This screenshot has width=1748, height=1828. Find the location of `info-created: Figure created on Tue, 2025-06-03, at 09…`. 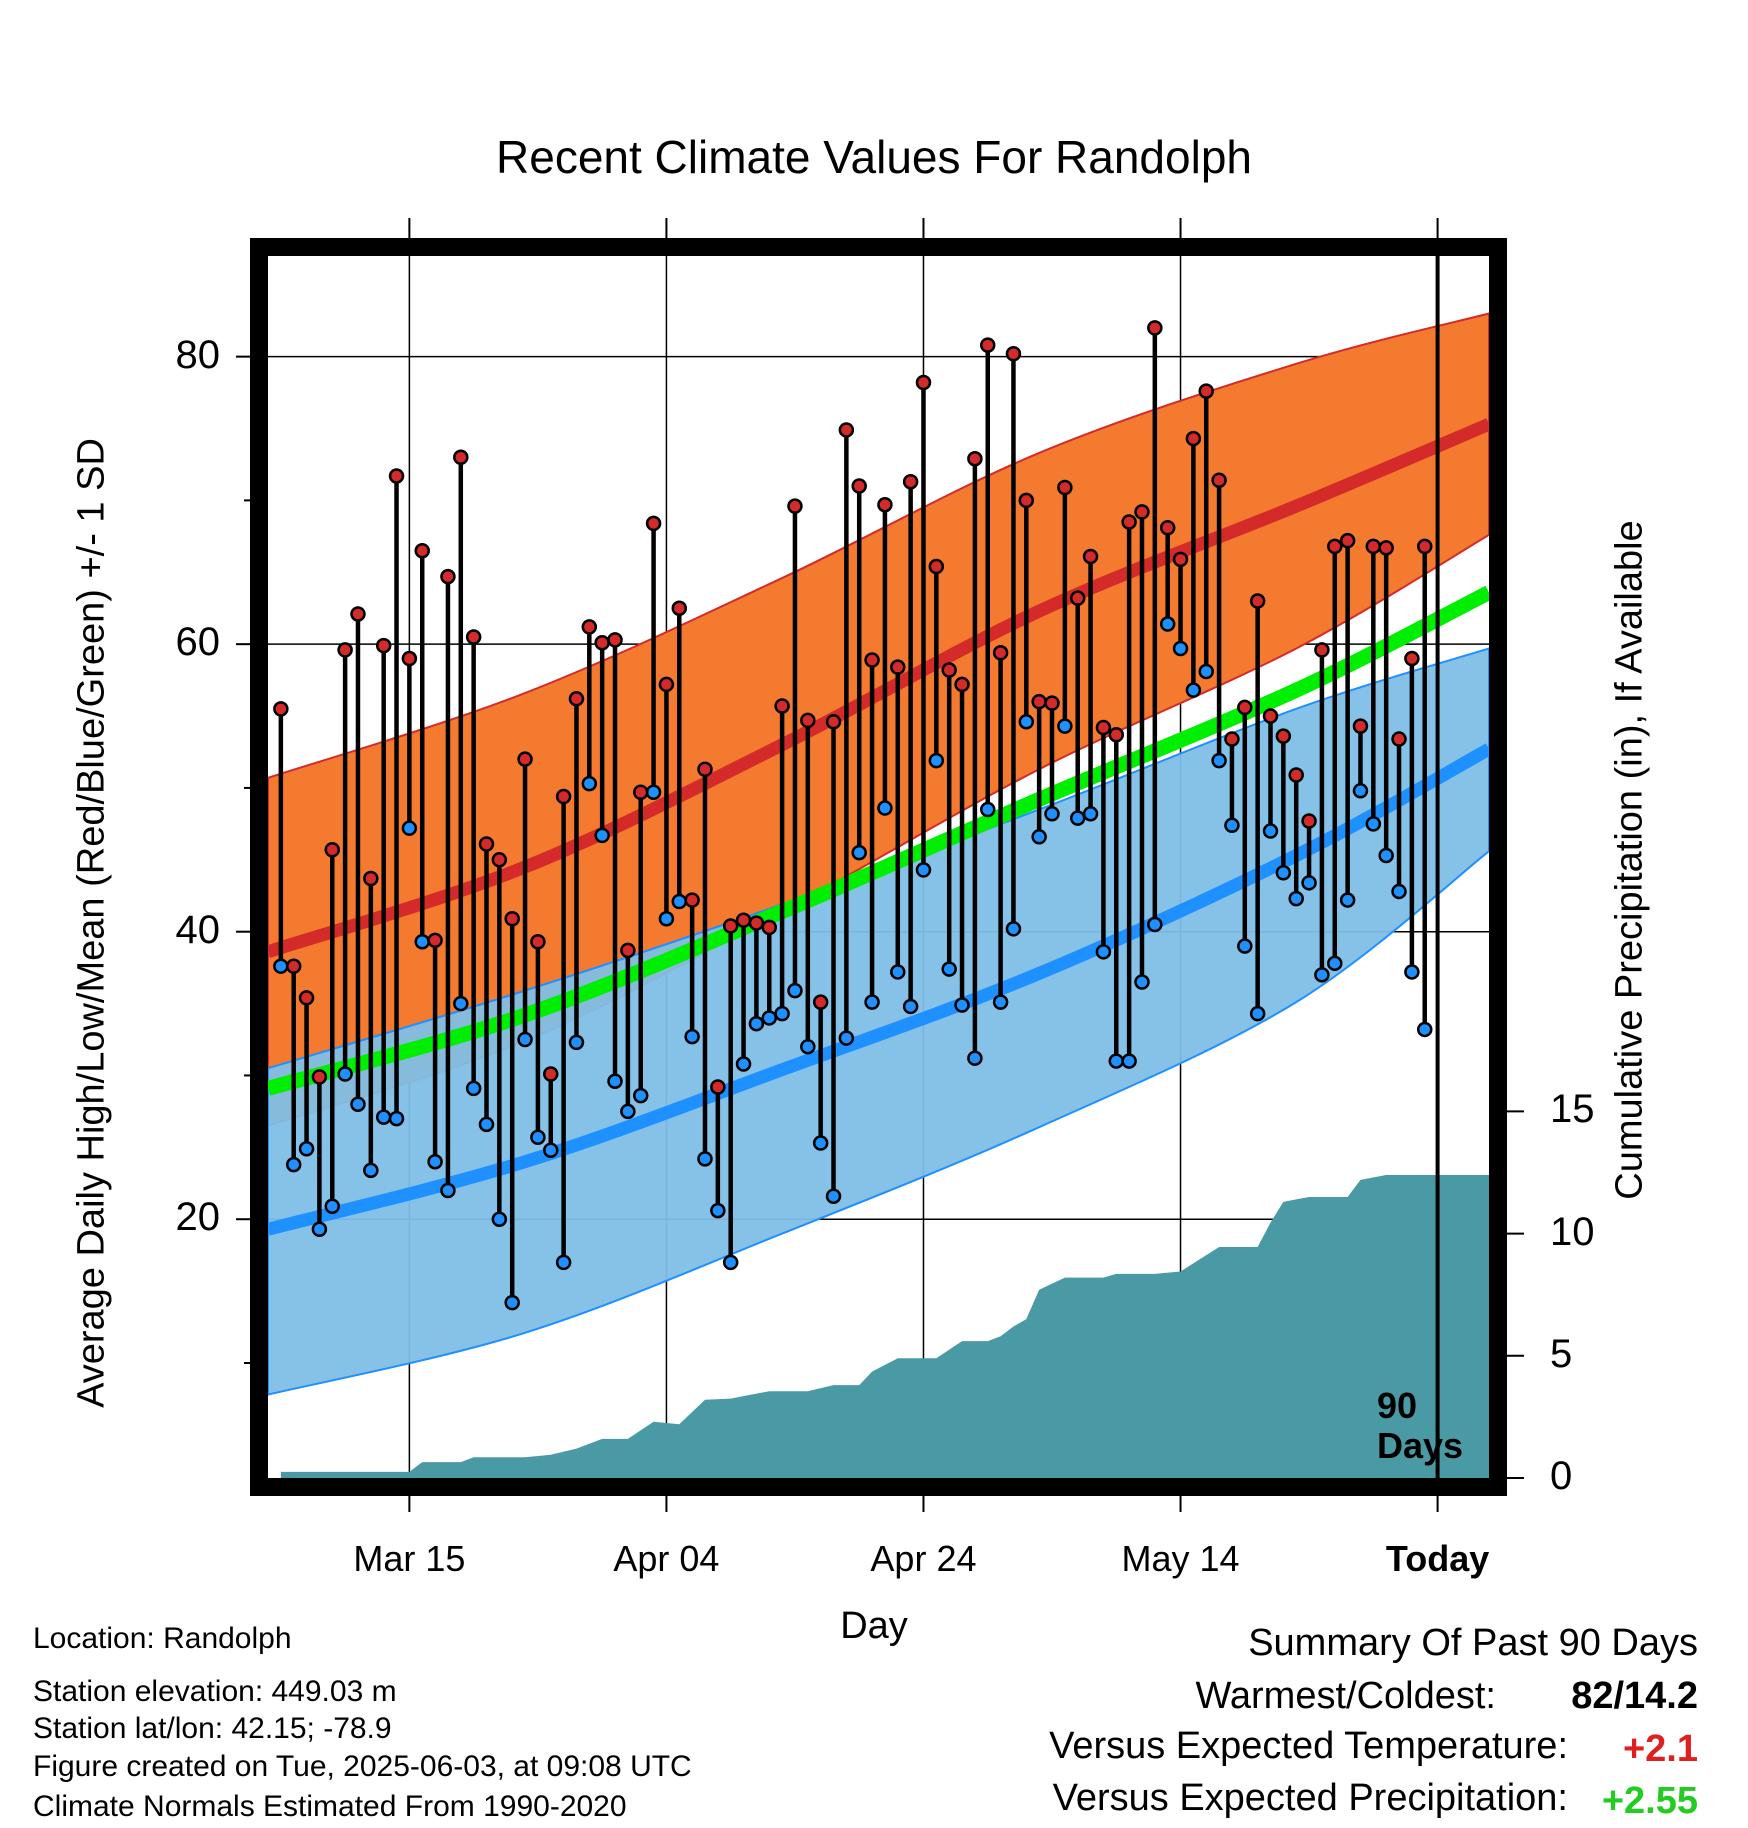

info-created: Figure created on Tue, 2025-06-03, at 09… is located at coordinates (362, 1766).